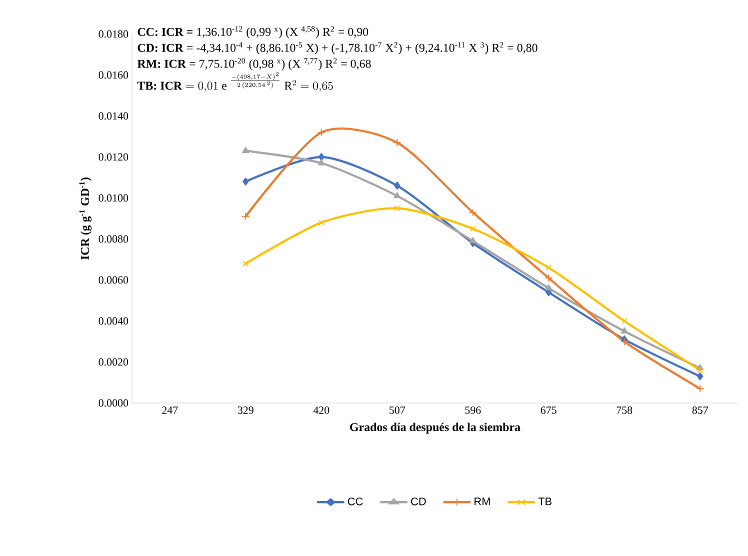 The image size is (748, 556). Describe the element at coordinates (113, 362) in the screenshot. I see `y-tick-label: 0.0020` at that location.